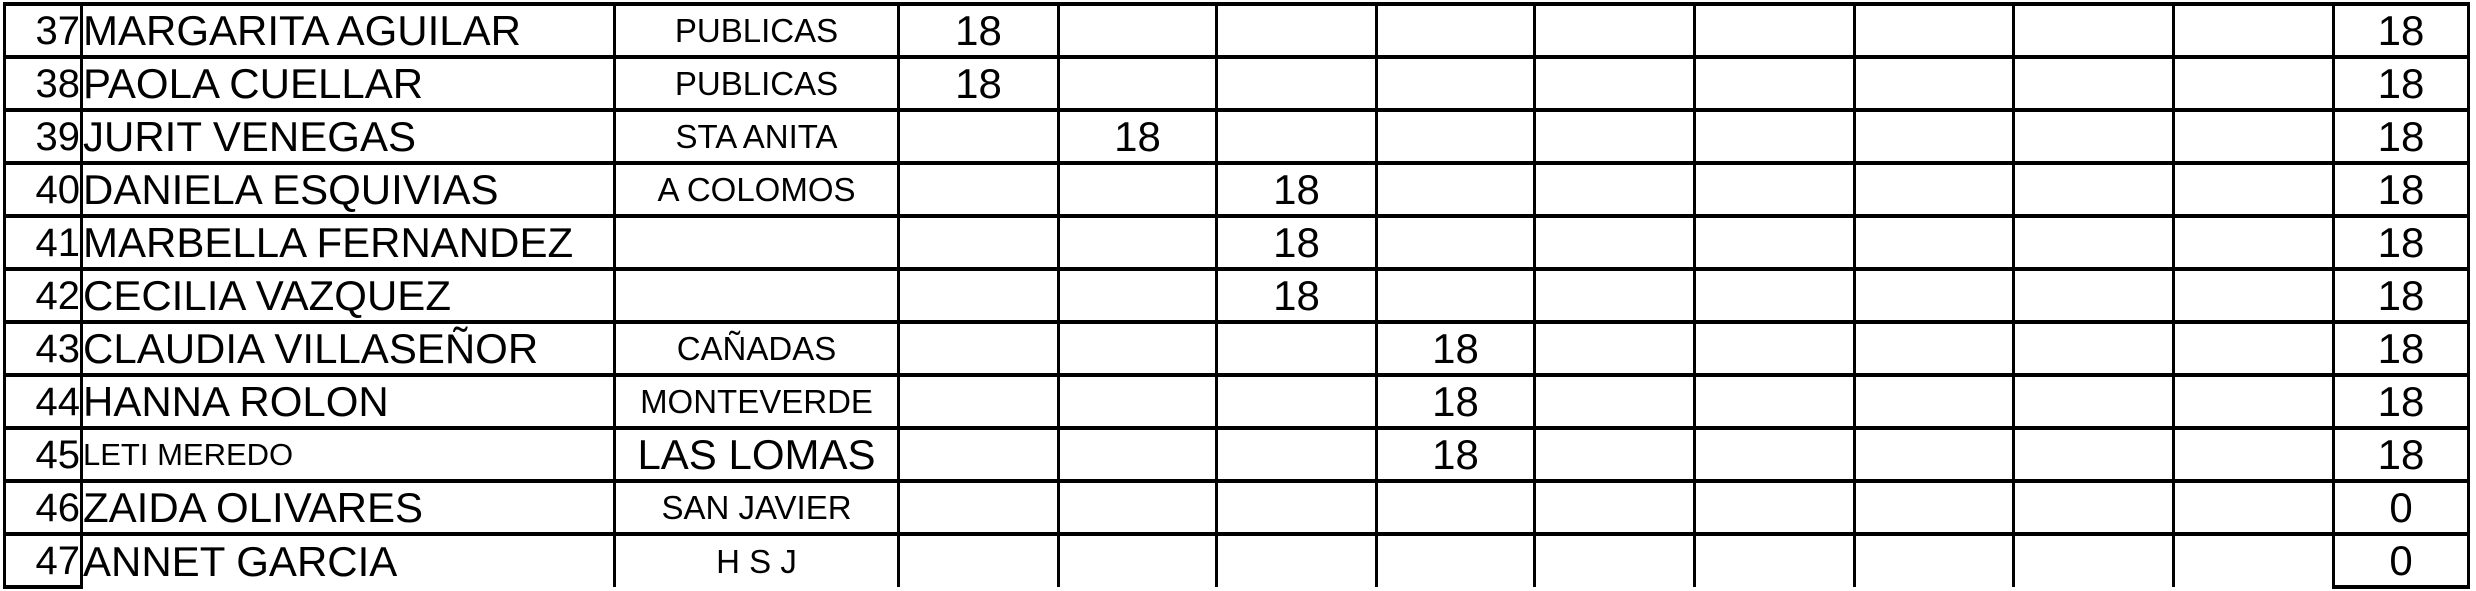 The height and width of the screenshot is (591, 2476). I want to click on name-cell: HANNA ROLON, so click(347, 400).